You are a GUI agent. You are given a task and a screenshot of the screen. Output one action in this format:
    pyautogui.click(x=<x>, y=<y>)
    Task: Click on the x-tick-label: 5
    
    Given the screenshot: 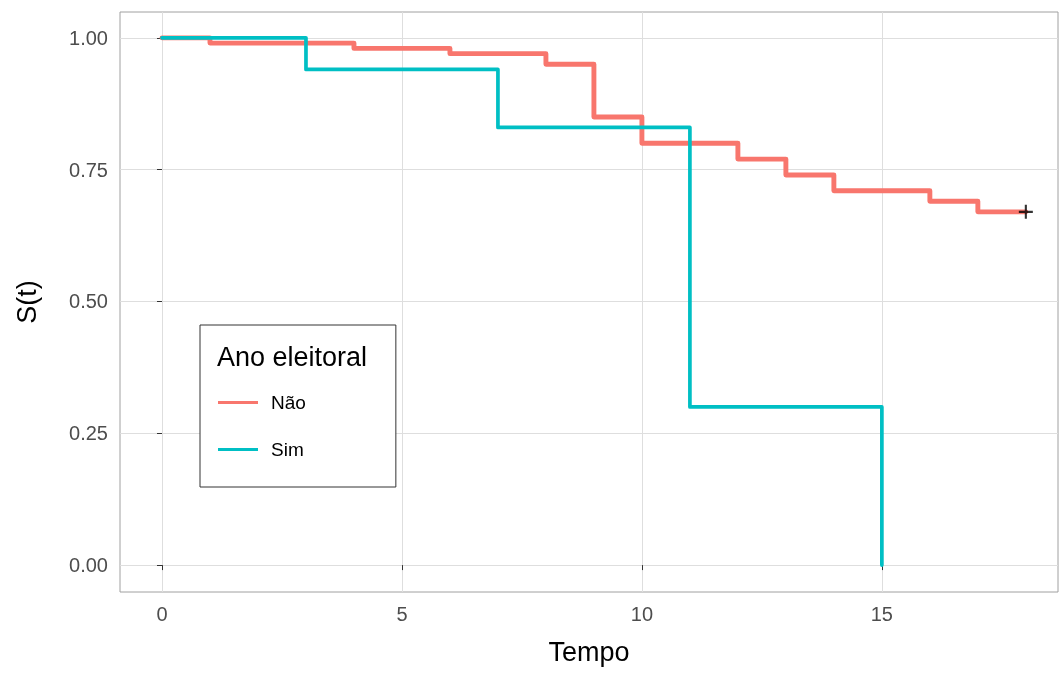 What is the action you would take?
    pyautogui.click(x=402, y=614)
    